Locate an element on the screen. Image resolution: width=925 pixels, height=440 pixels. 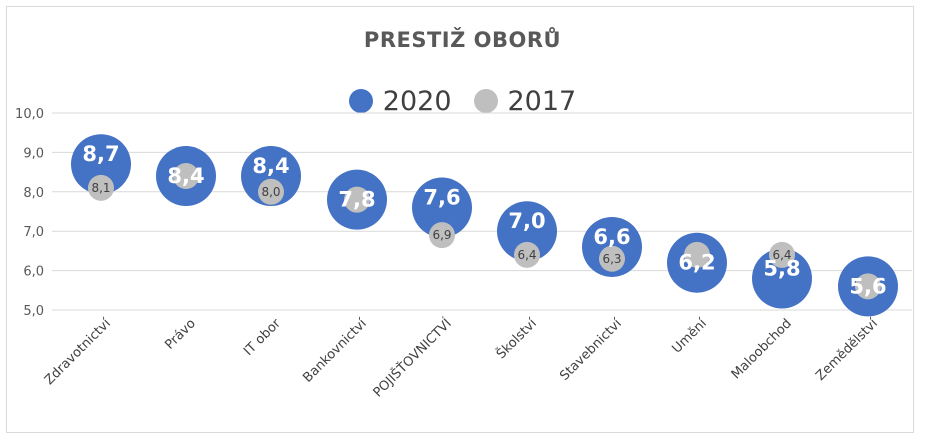
x-category-label: Školství is located at coordinates (516, 338).